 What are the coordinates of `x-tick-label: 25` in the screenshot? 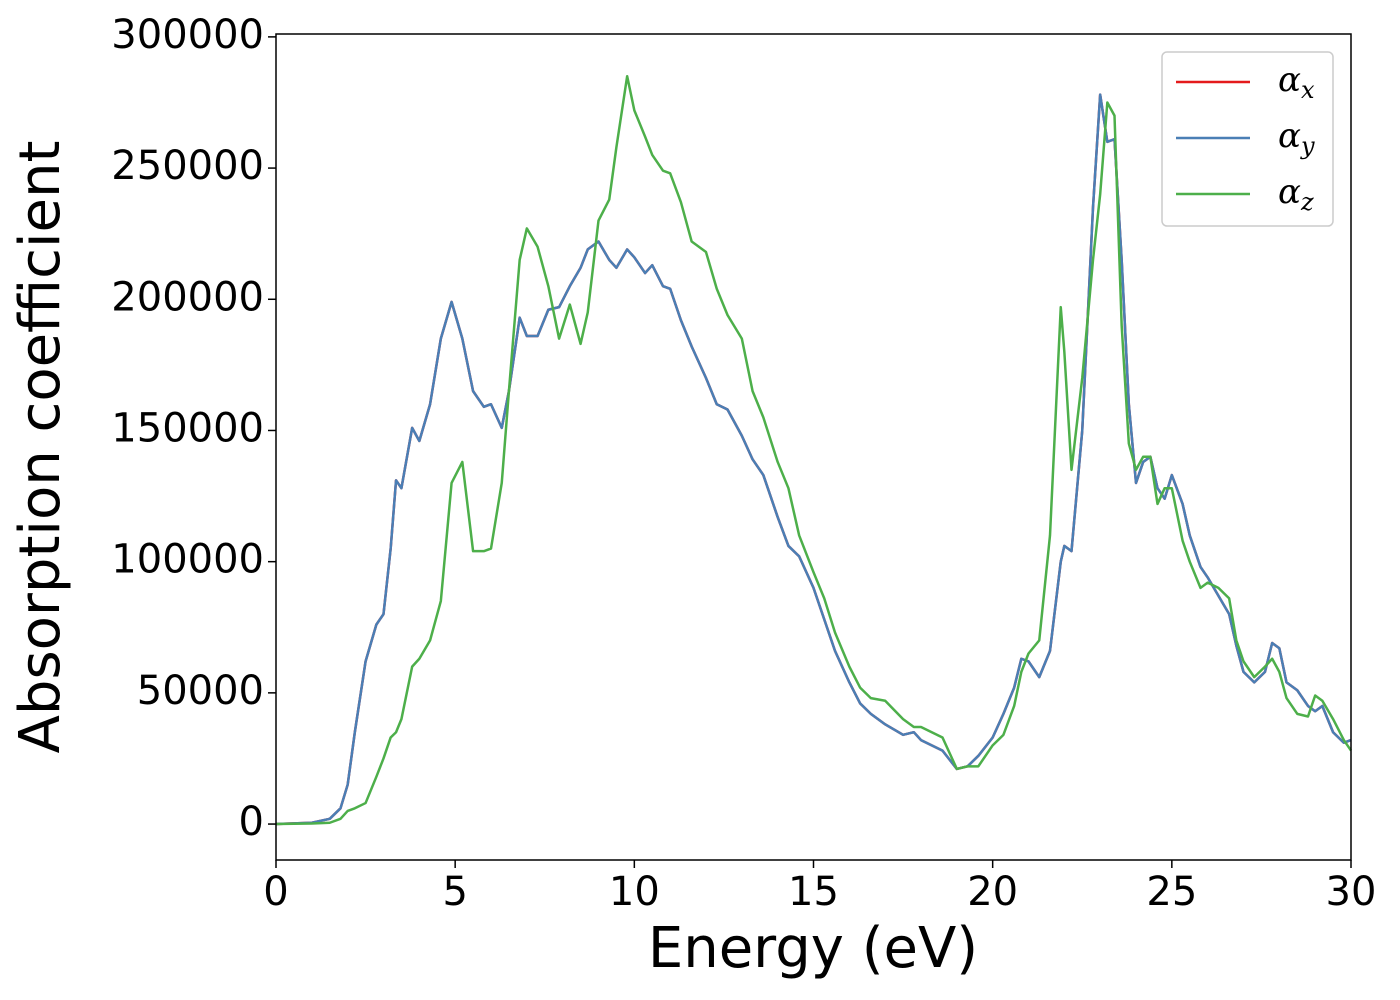 It's located at (1171, 892).